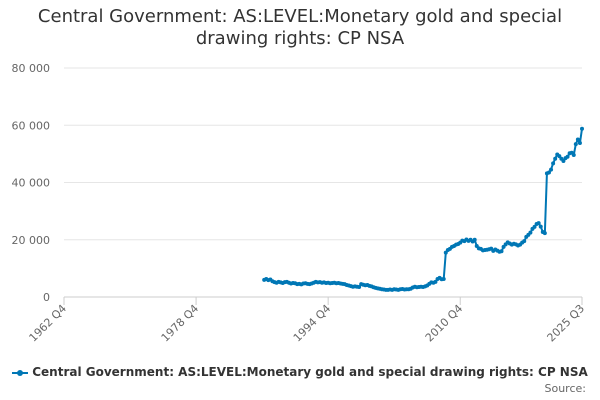 The width and height of the screenshot is (600, 400). Describe the element at coordinates (312, 323) in the screenshot. I see `x-tick-label: 1994 Q4` at that location.